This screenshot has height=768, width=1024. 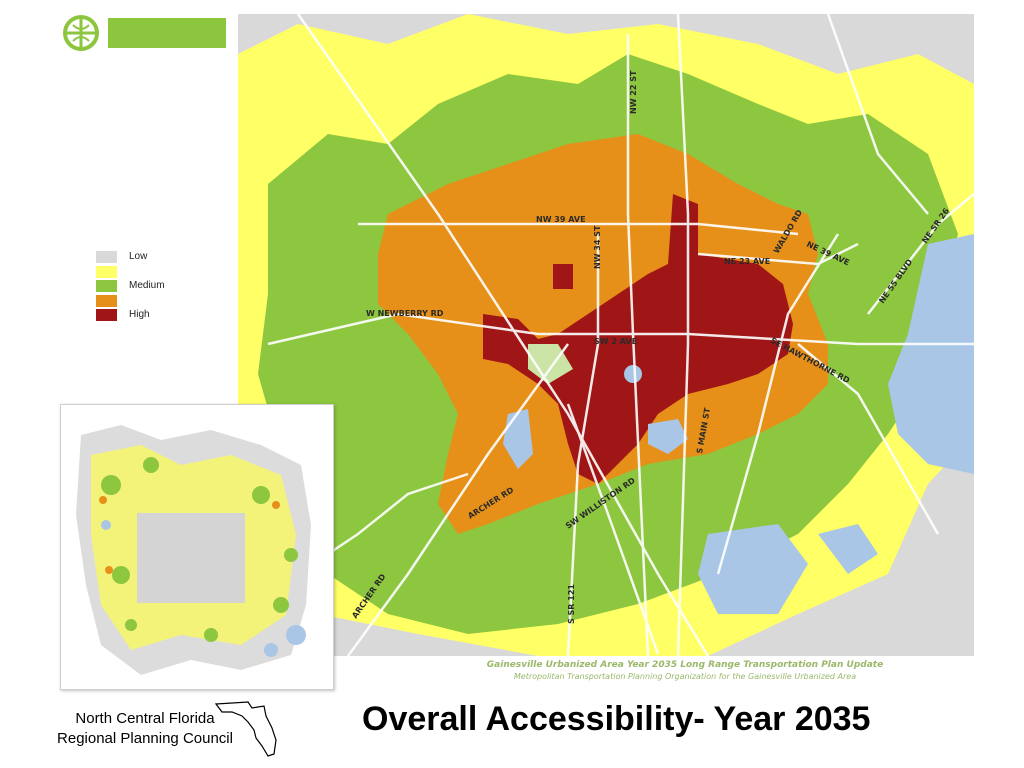 What do you see at coordinates (193, 550) in the screenshot?
I see `inset-canvas` at bounding box center [193, 550].